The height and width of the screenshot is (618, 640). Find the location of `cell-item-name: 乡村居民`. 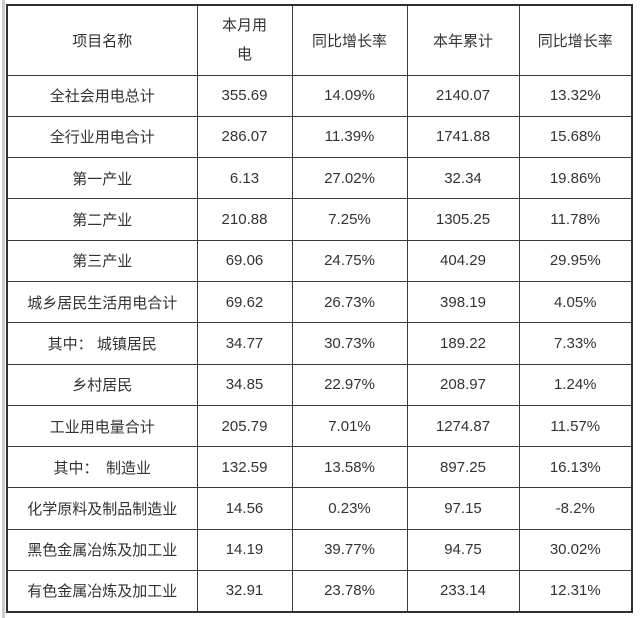

cell-item-name: 乡村居民 is located at coordinates (102, 384).